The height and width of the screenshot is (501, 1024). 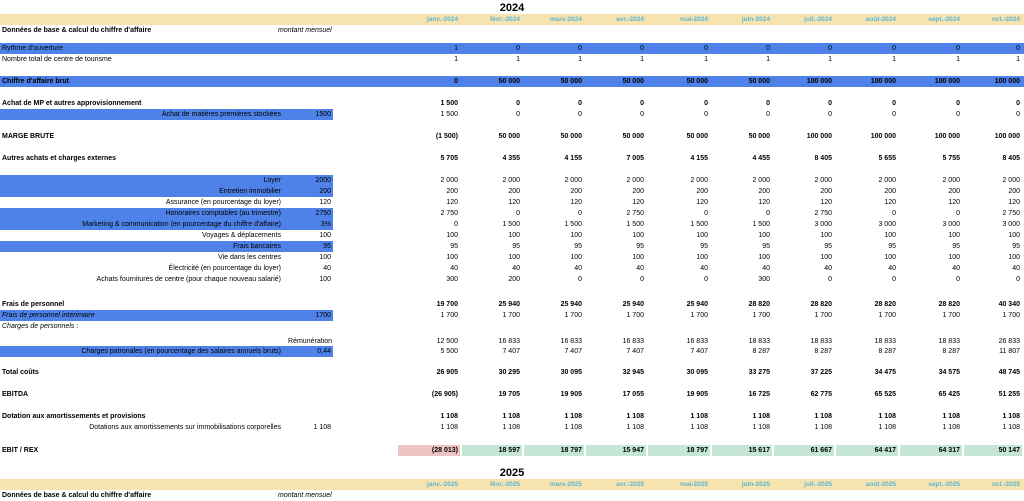 What do you see at coordinates (565, 484) in the screenshot?
I see `month-header: mars-2025` at bounding box center [565, 484].